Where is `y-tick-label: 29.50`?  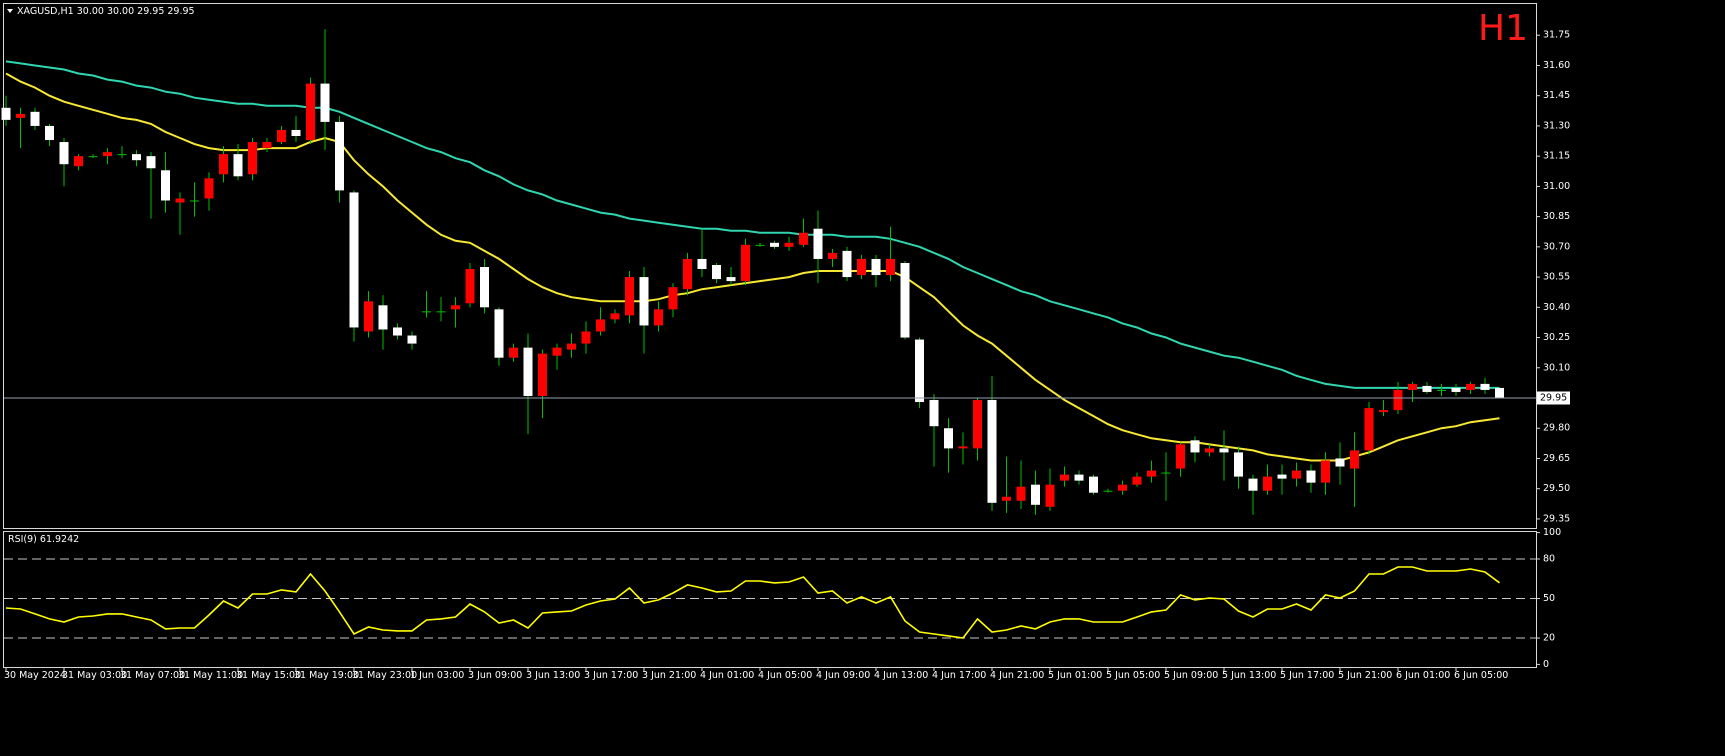 y-tick-label: 29.50 is located at coordinates (1556, 488).